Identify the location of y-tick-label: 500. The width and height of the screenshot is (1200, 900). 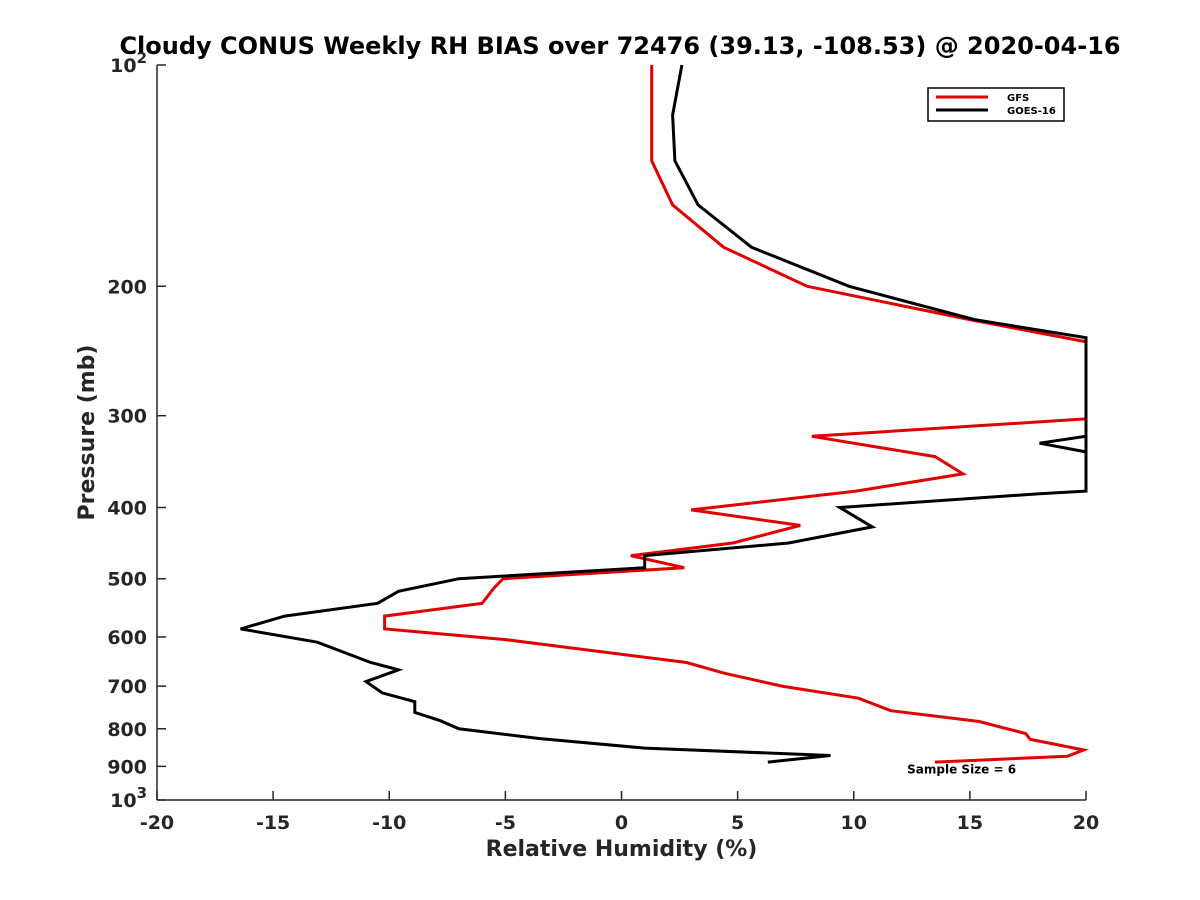
(127, 580).